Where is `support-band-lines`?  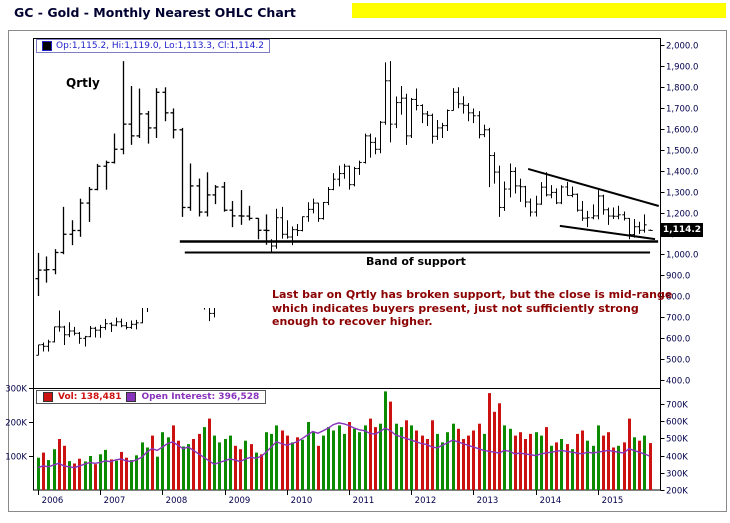 support-band-lines is located at coordinates (419, 247).